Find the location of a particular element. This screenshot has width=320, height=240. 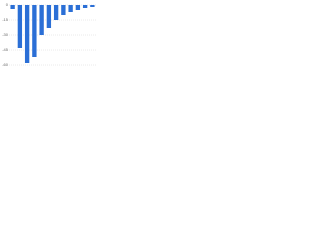

chart: 0 -15 -30 -45 -60 is located at coordinates (49, 34).